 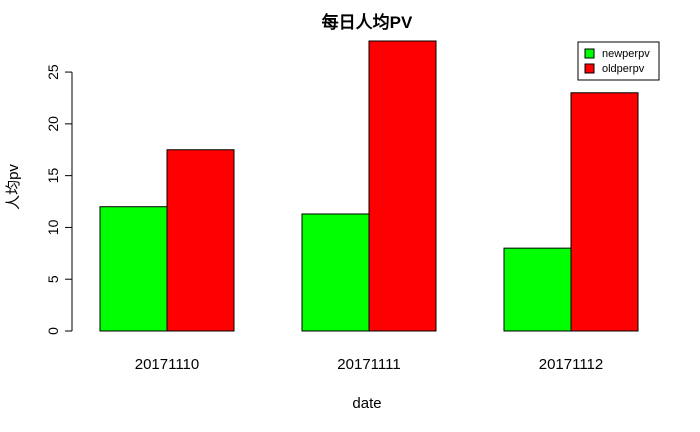 What do you see at coordinates (589, 53) in the screenshot?
I see `legend-swatch-newperpv` at bounding box center [589, 53].